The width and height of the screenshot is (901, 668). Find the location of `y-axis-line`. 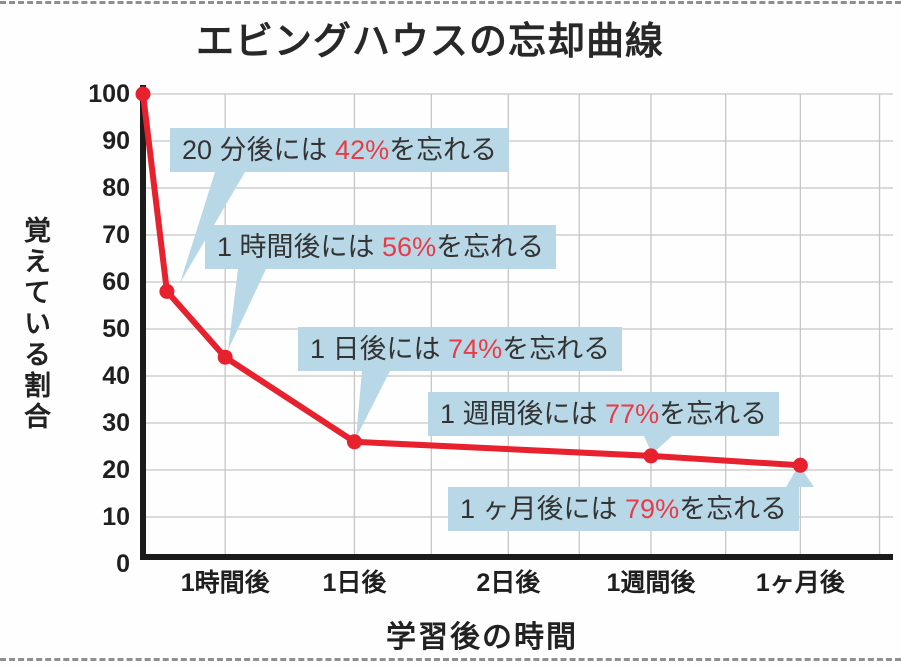

y-axis-line is located at coordinates (143, 322).